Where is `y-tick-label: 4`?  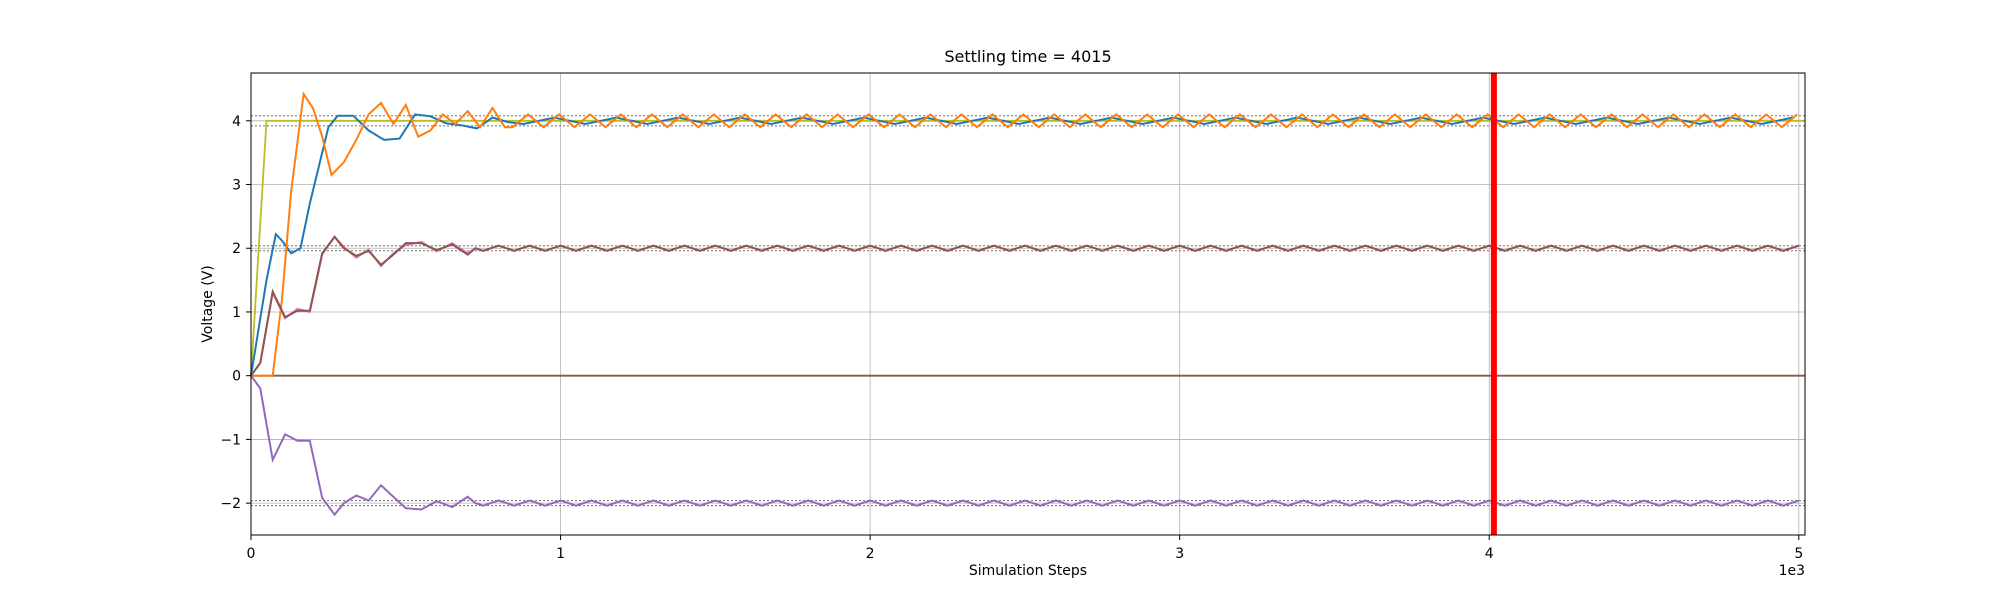 y-tick-label: 4 is located at coordinates (236, 122).